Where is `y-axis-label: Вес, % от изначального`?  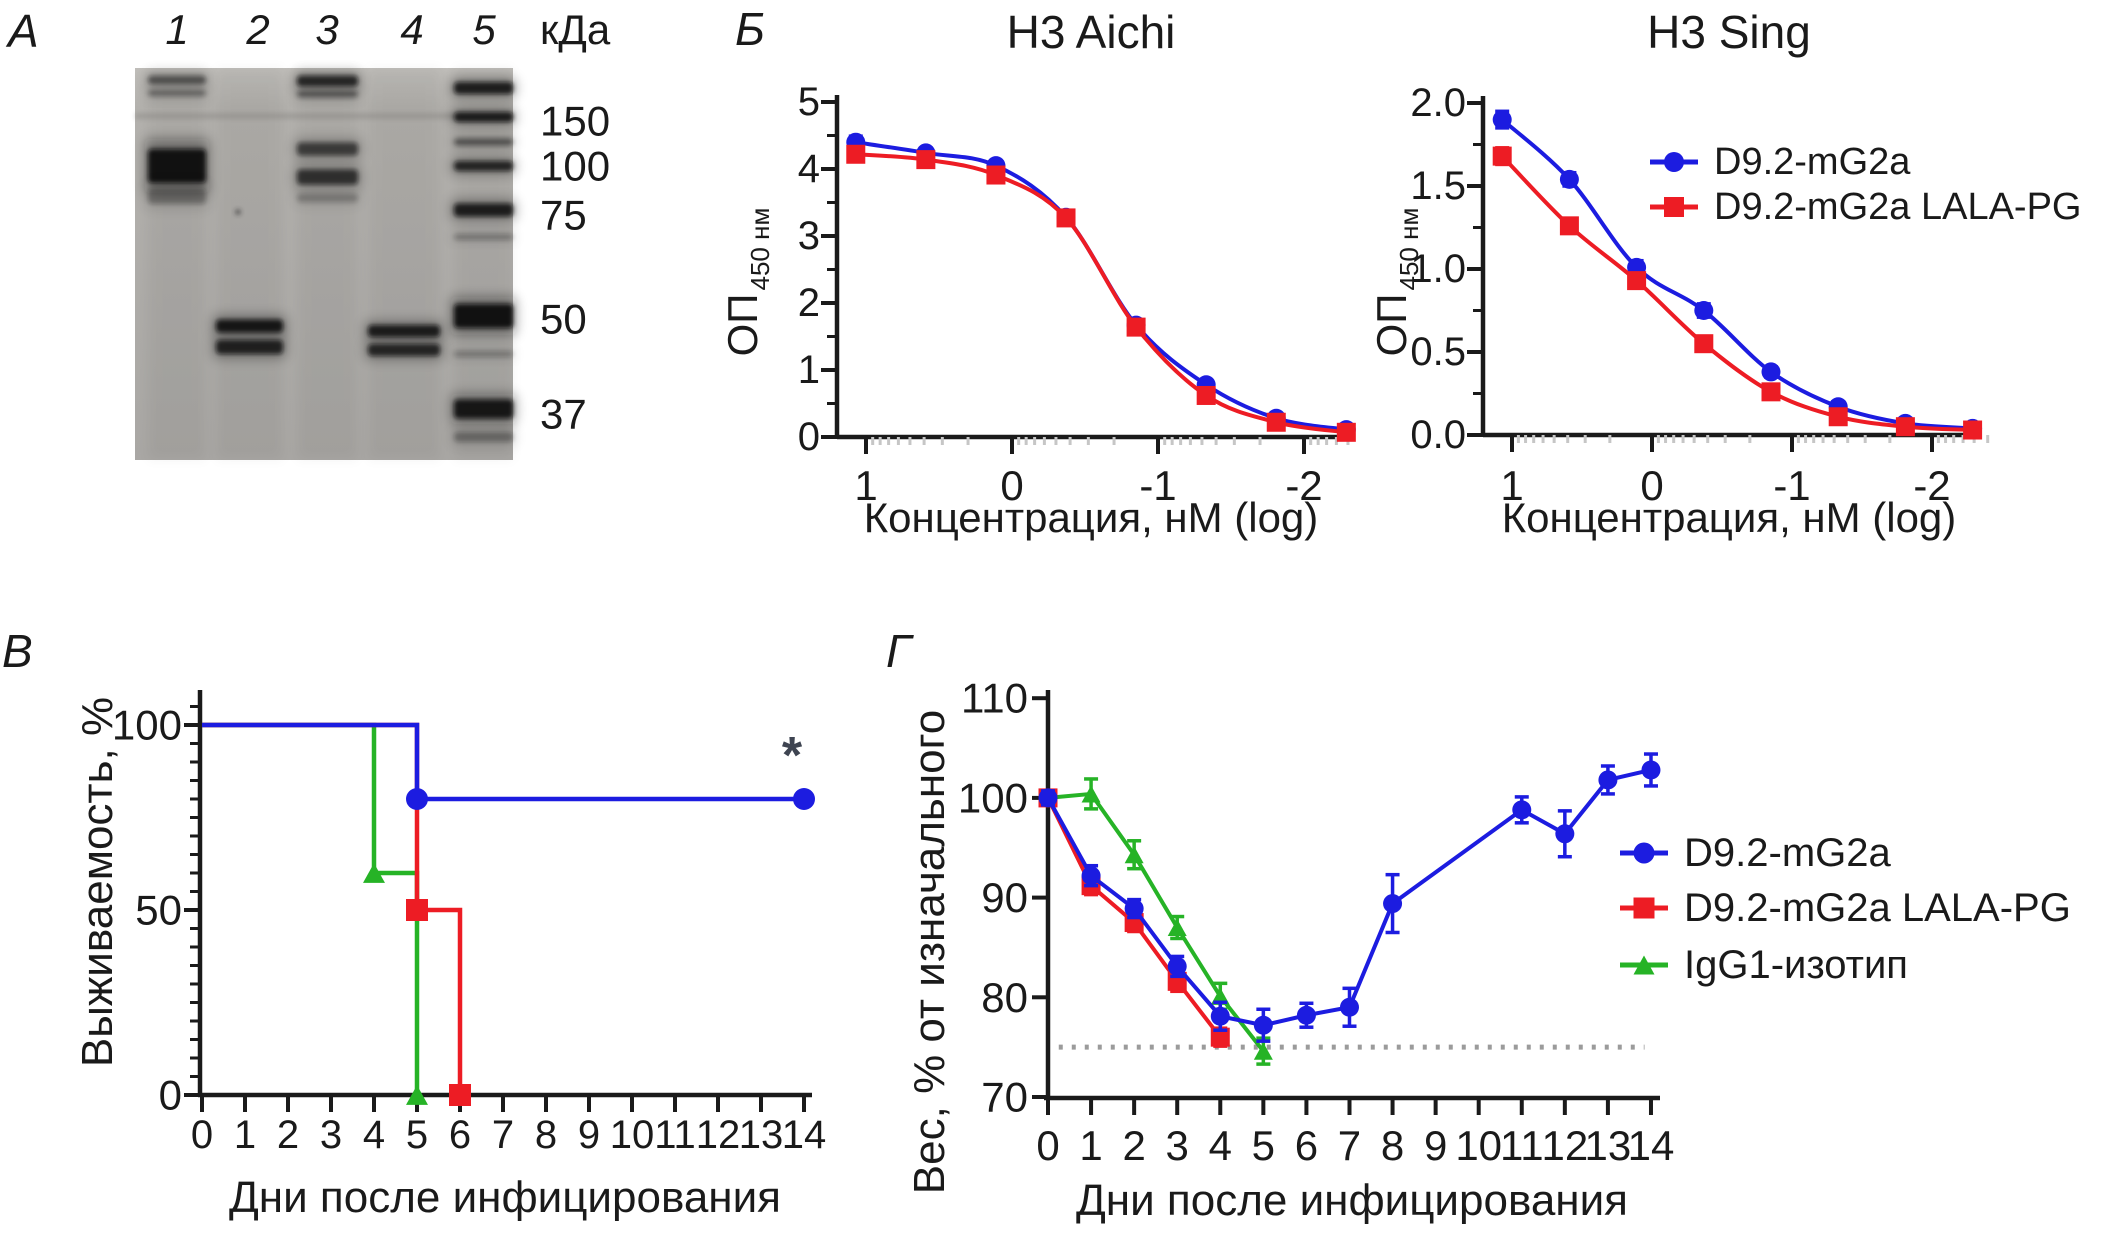
y-axis-label: Вес, % от изначального is located at coordinates (929, 952).